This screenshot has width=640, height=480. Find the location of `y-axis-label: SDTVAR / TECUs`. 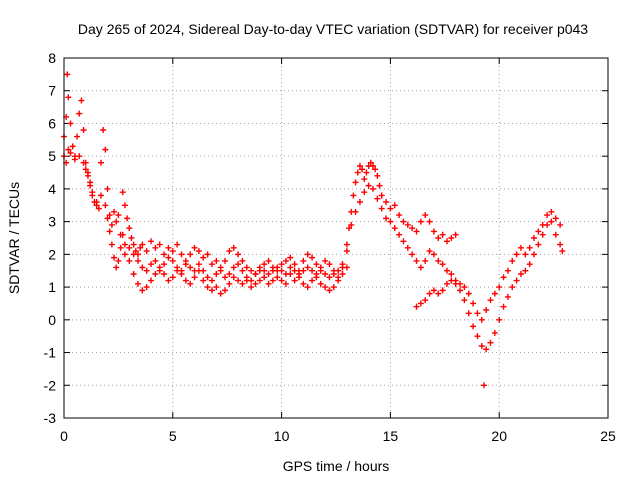

y-axis-label: SDTVAR / TECUs is located at coordinates (14, 238).